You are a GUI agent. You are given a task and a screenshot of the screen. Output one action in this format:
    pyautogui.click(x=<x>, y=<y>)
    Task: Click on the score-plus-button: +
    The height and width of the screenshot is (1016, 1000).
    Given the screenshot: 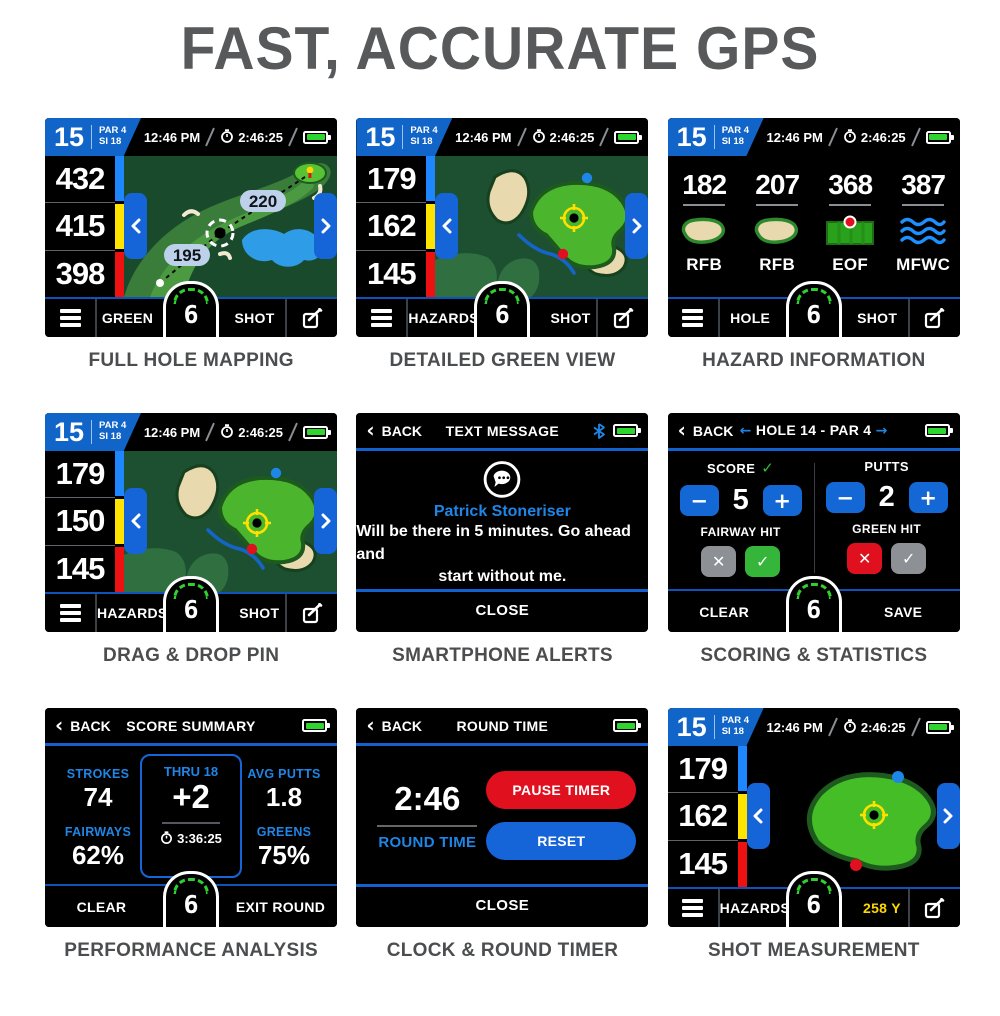 What is the action you would take?
    pyautogui.click(x=782, y=500)
    